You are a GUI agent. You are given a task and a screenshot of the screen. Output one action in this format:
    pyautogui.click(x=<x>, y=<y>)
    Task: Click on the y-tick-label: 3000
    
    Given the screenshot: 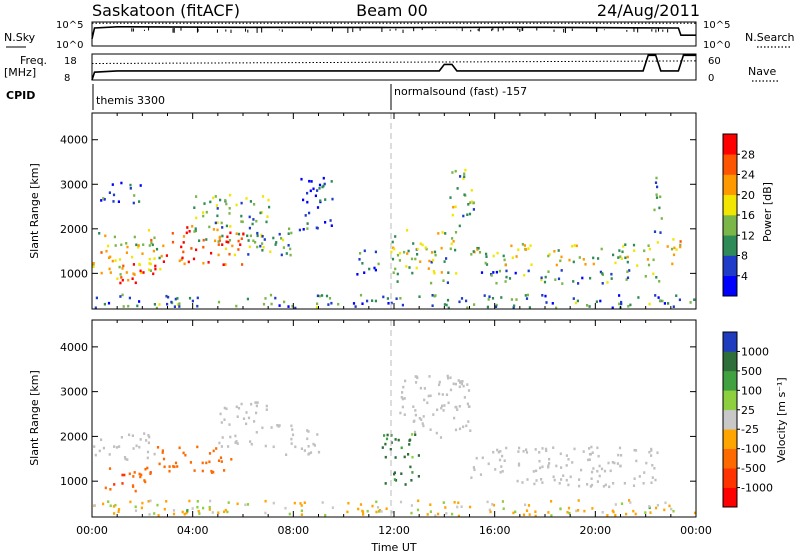 What is the action you would take?
    pyautogui.click(x=74, y=184)
    